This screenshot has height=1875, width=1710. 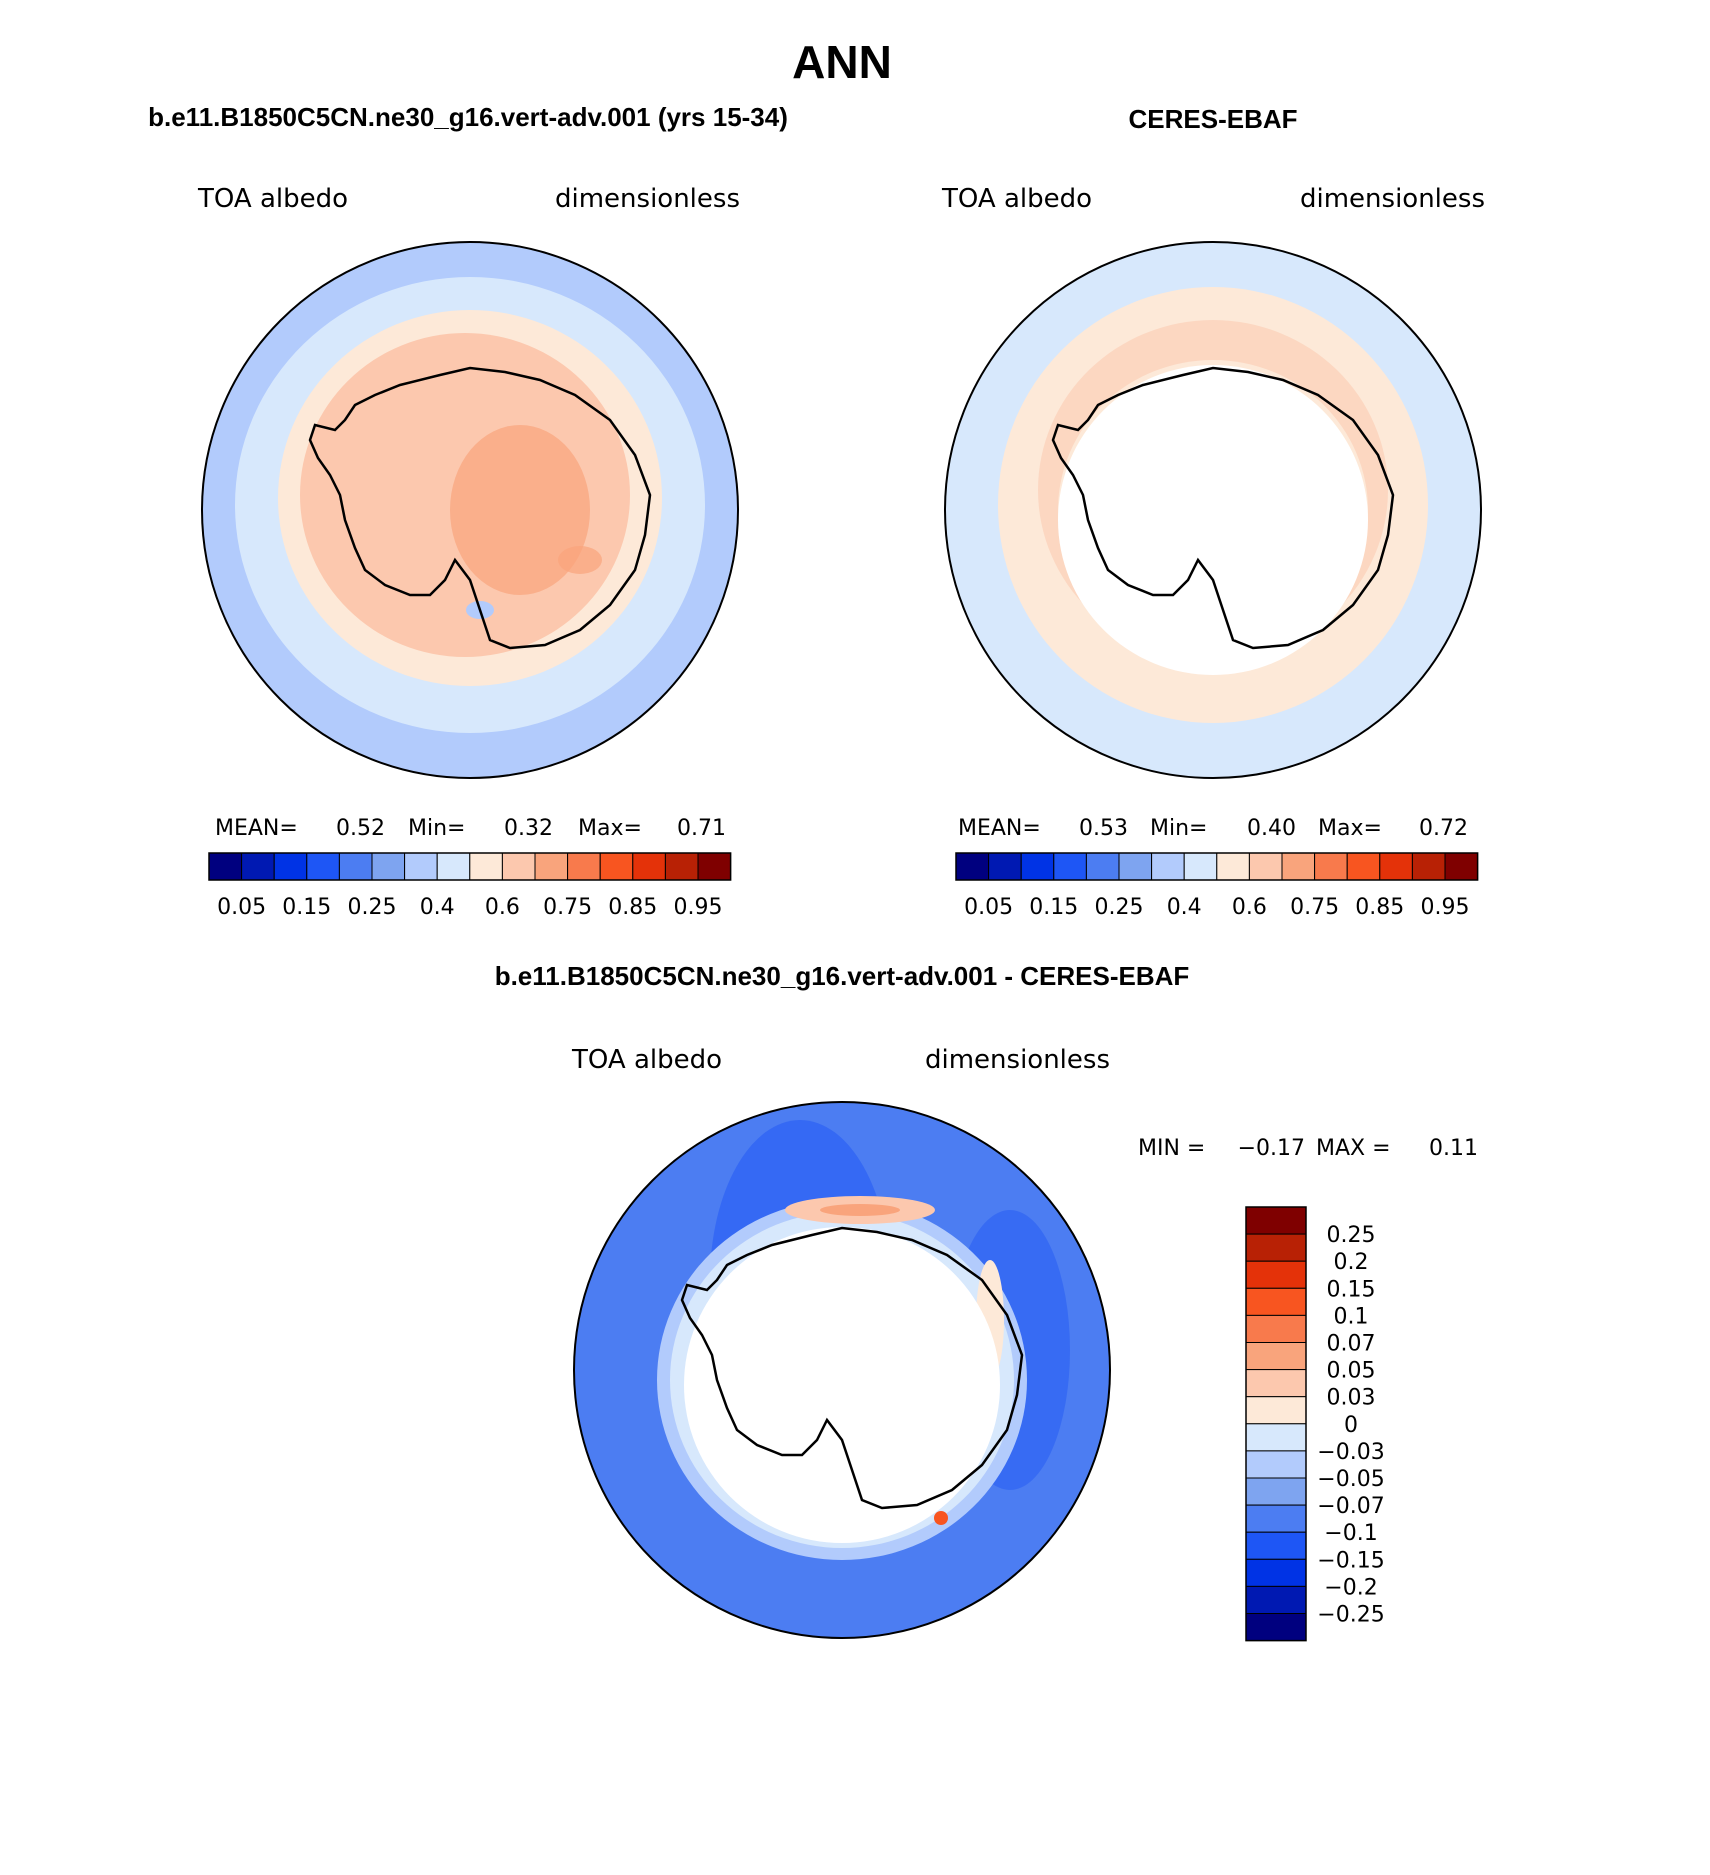 What do you see at coordinates (1350, 1479) in the screenshot?
I see `colorbar-tick-label: −0.05` at bounding box center [1350, 1479].